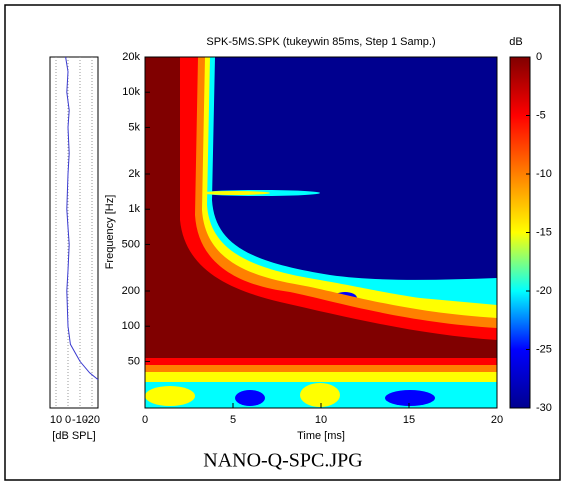 Image resolution: width=566 pixels, height=486 pixels. Describe the element at coordinates (235, 193) in the screenshot. I see `heatmap-streak` at that location.